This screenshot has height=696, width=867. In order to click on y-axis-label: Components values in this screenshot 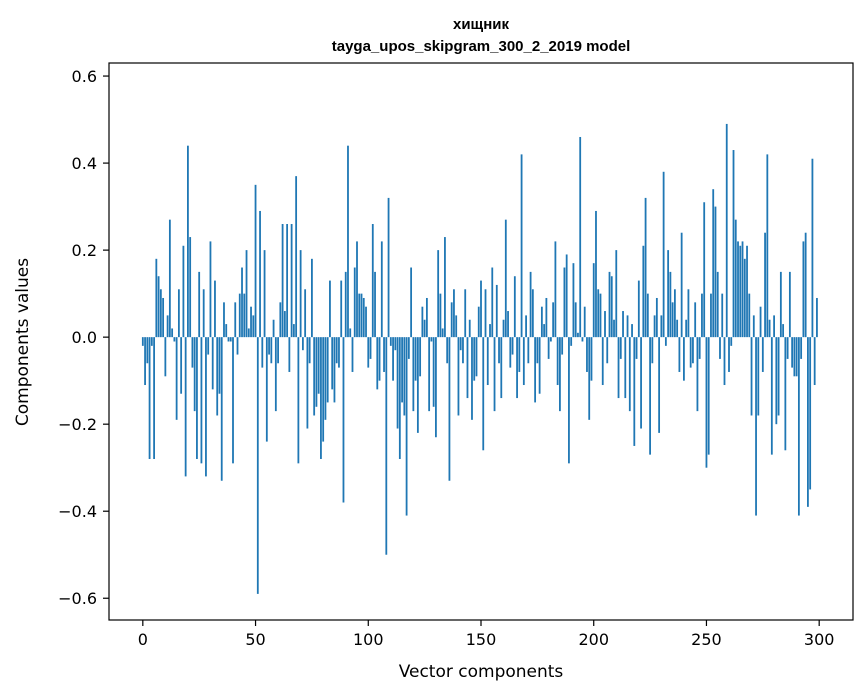, I will do `click(23, 342)`.